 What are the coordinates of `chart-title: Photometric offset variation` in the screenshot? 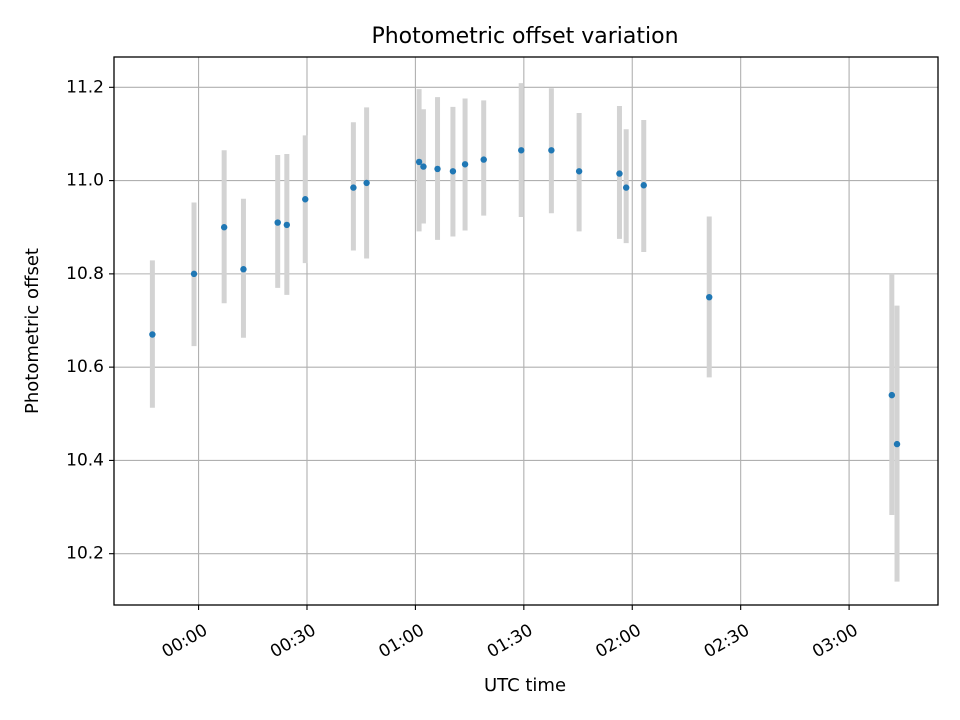 It's located at (524, 36).